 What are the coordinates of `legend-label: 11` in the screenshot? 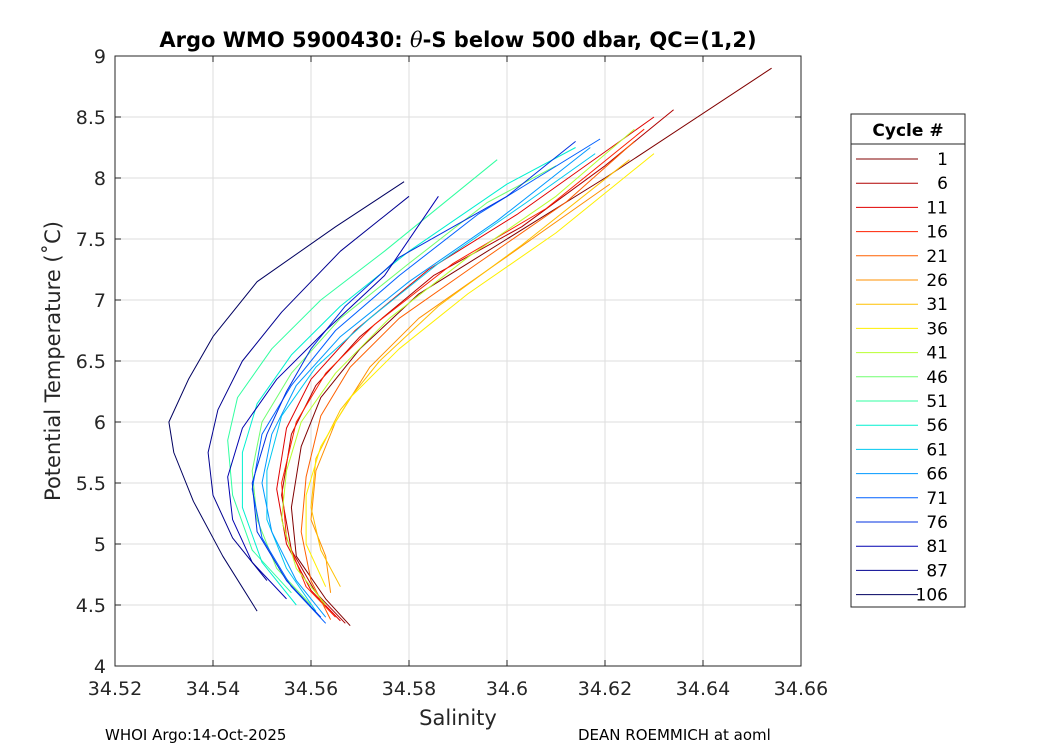 It's located at (937, 208).